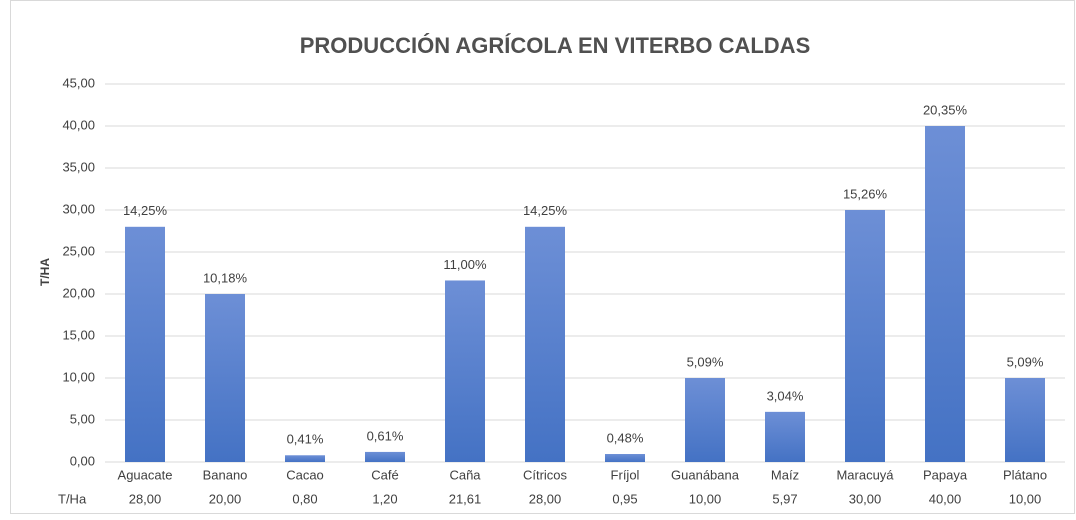  I want to click on x-tick-label: Cítricos, so click(545, 474).